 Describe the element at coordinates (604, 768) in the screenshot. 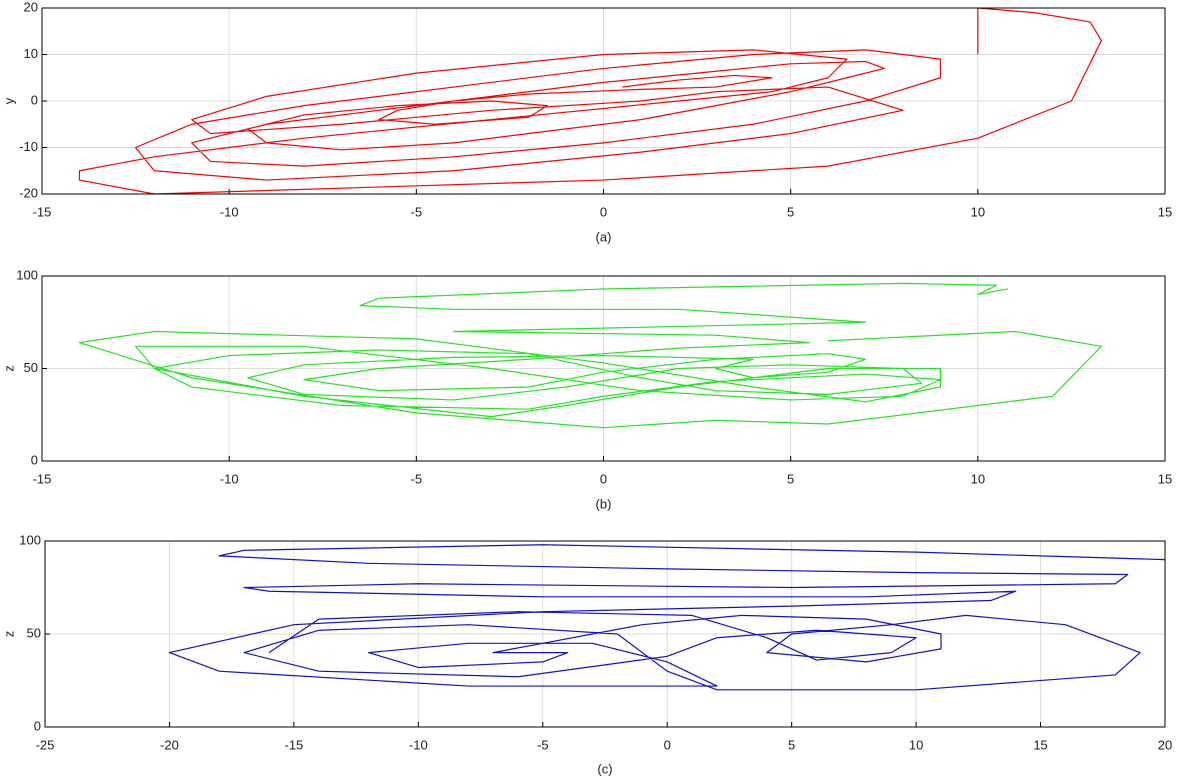

I see `x-axis-label: (c)` at that location.